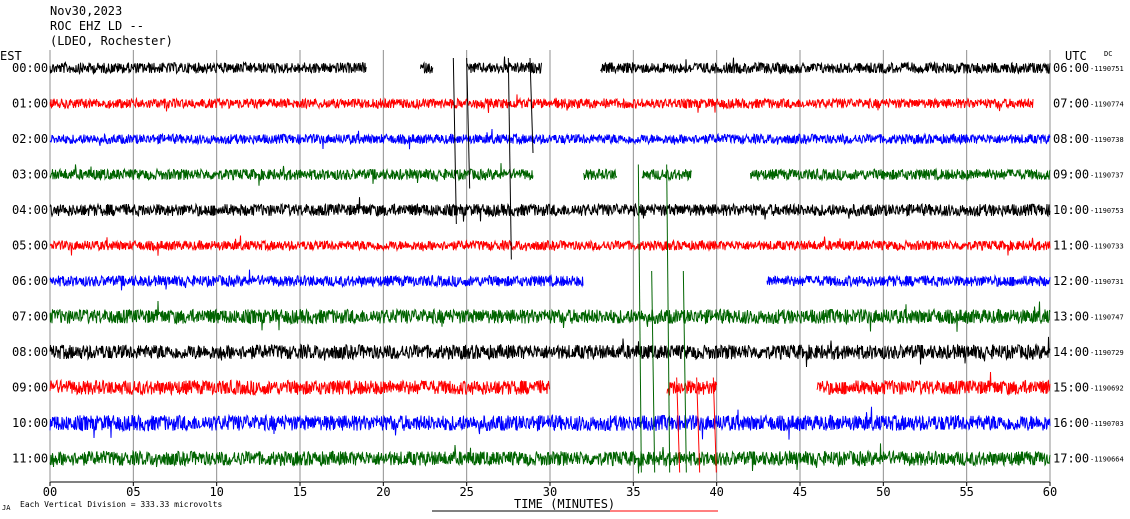 The height and width of the screenshot is (519, 1130). I want to click on header-station: ROC EHZ LD --, so click(97, 26).